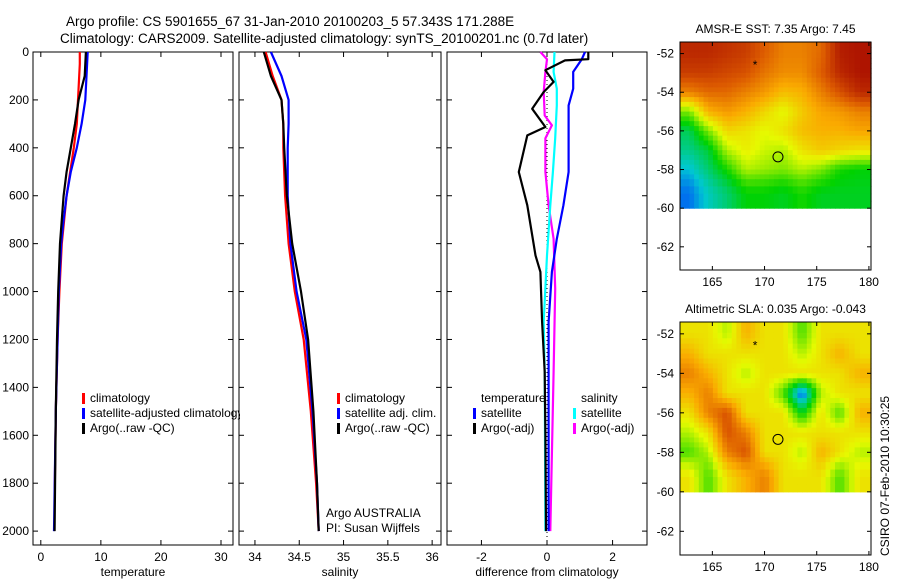 This screenshot has width=900, height=580. I want to click on y-tick-label: -60, so click(666, 208).